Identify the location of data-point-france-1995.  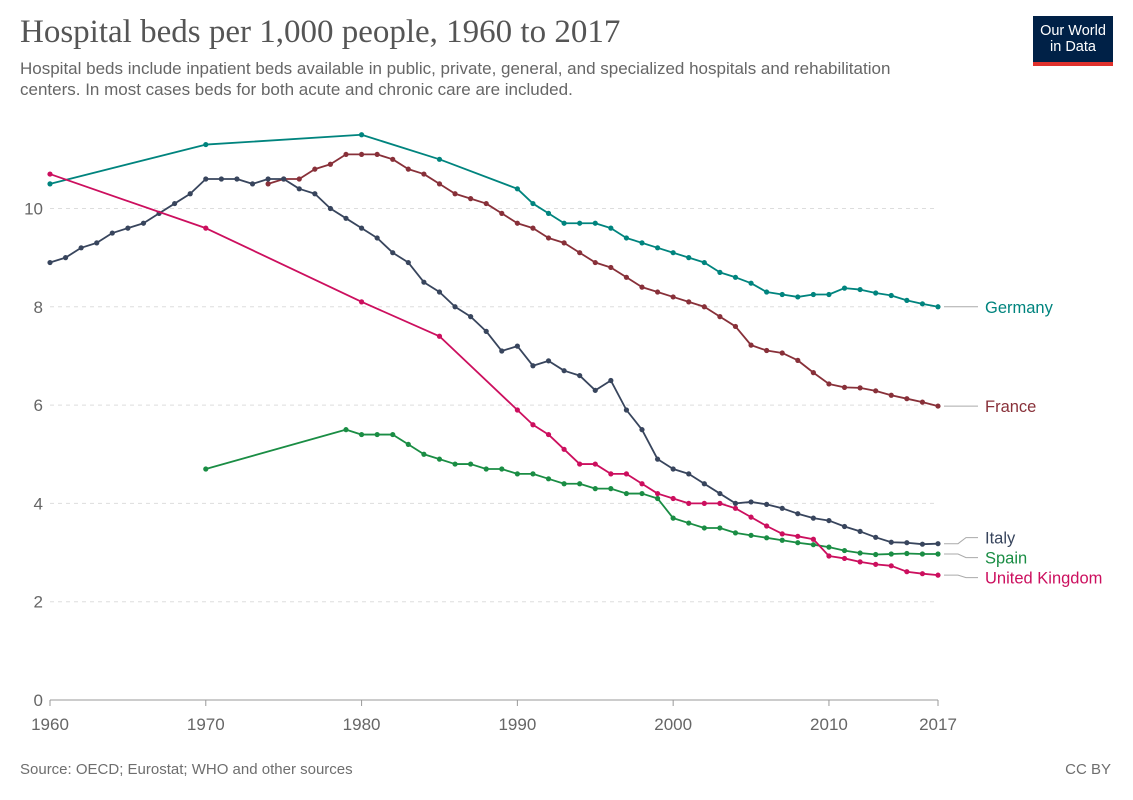
(595, 262).